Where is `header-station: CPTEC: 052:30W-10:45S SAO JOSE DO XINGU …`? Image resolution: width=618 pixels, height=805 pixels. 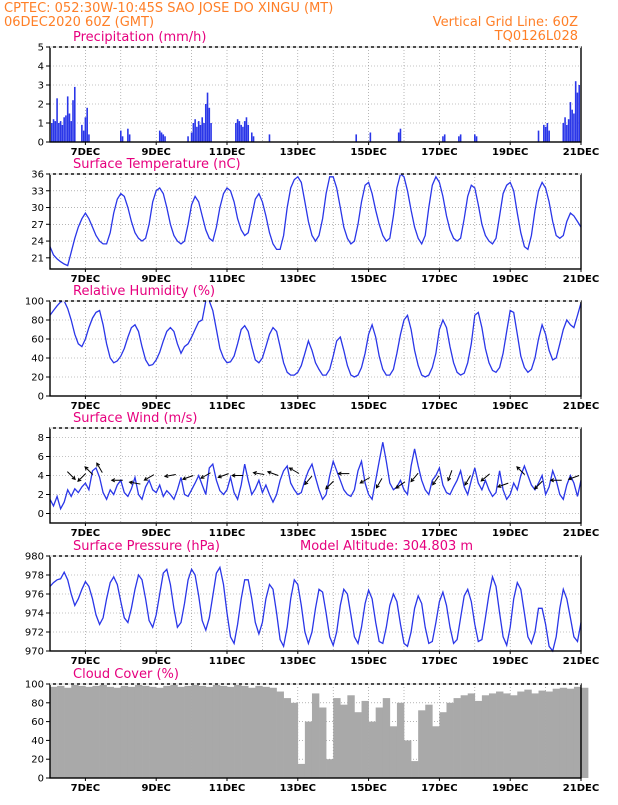 header-station: CPTEC: 052:30W-10:45S SAO JOSE DO XINGU … is located at coordinates (168, 8).